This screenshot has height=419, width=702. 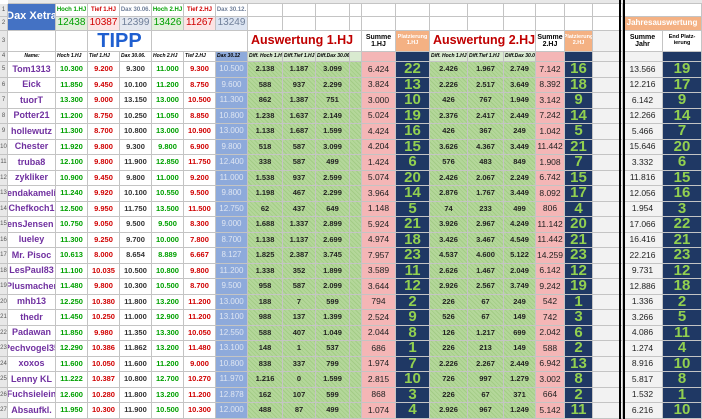 What do you see at coordinates (232, 178) in the screenshot?
I see `tip-dax-1230: 11.000` at bounding box center [232, 178].